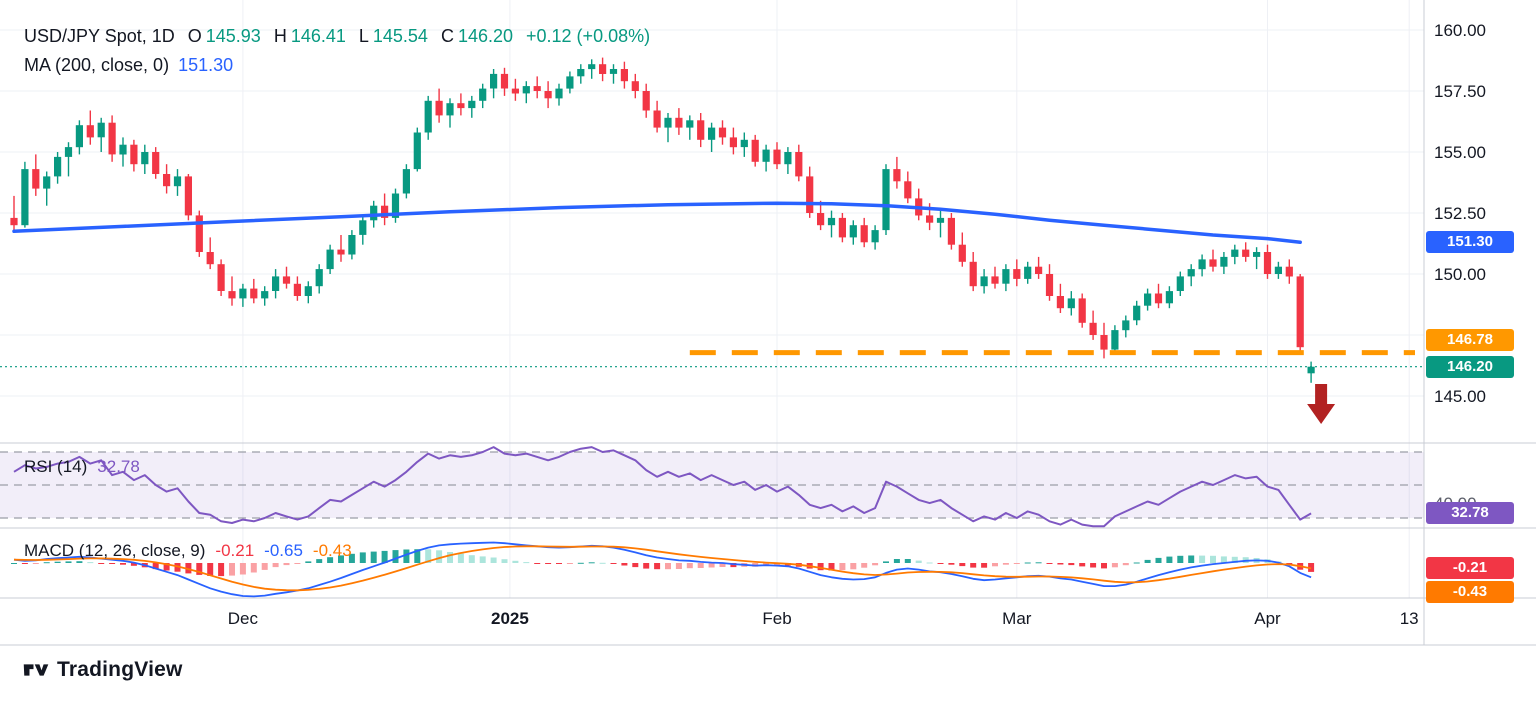 This screenshot has width=1536, height=704. What do you see at coordinates (1470, 513) in the screenshot?
I see `rsi-badge: 32.78` at bounding box center [1470, 513].